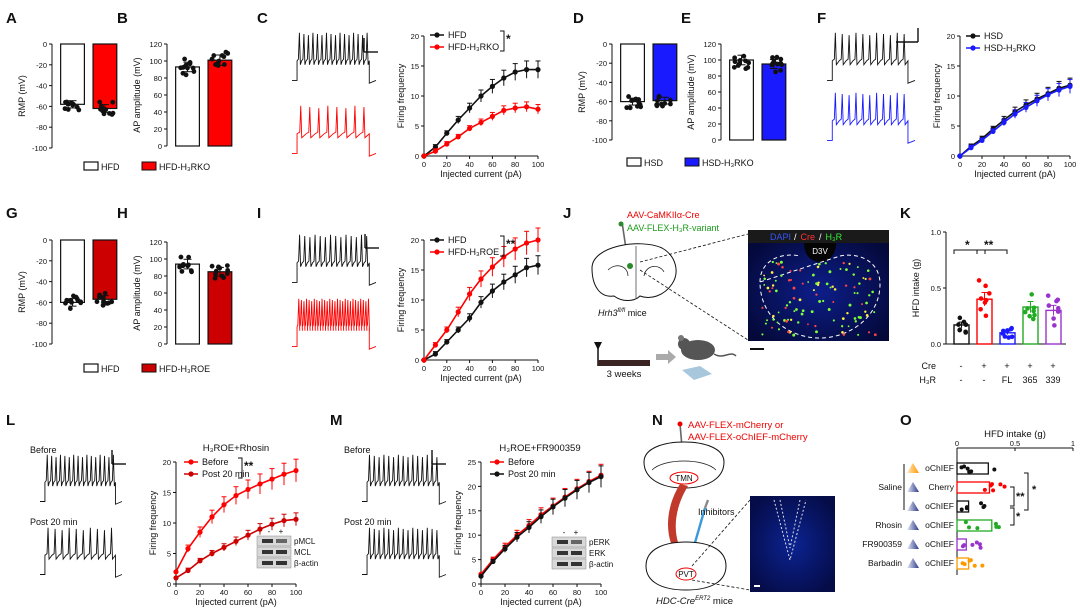 The height and width of the screenshot is (608, 1080). I want to click on y-tick-label: 60, so click(158, 293).